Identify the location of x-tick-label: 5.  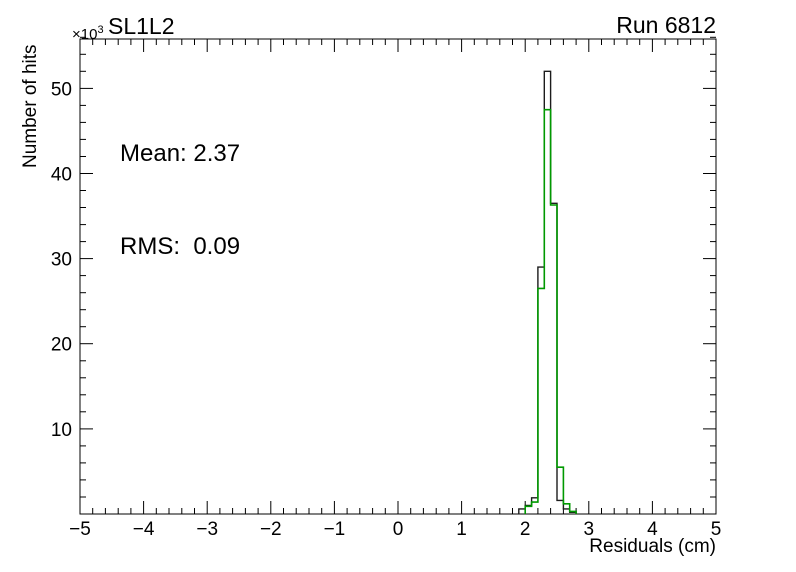
(716, 529).